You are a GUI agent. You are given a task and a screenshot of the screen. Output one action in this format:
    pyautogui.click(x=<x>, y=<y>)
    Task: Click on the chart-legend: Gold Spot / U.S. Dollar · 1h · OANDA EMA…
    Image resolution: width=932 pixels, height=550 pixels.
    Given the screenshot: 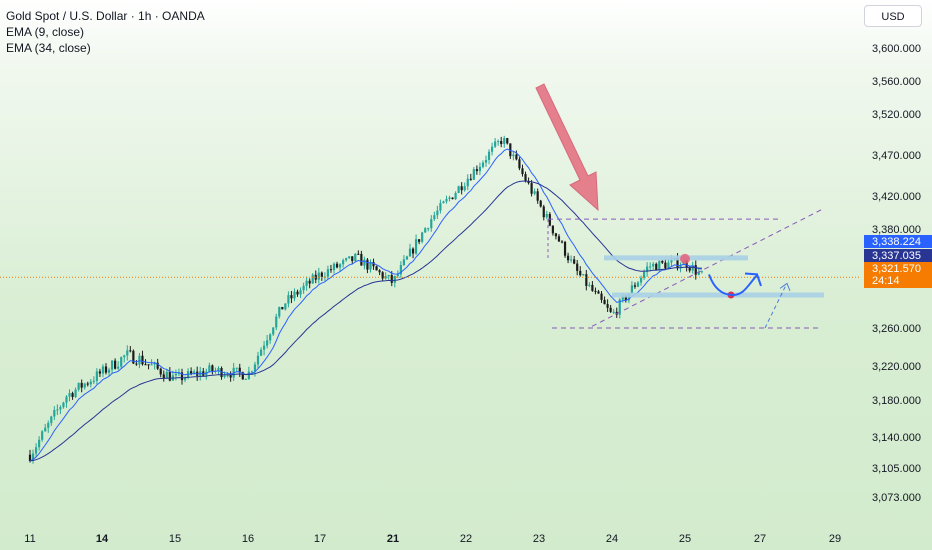 What is the action you would take?
    pyautogui.click(x=105, y=32)
    